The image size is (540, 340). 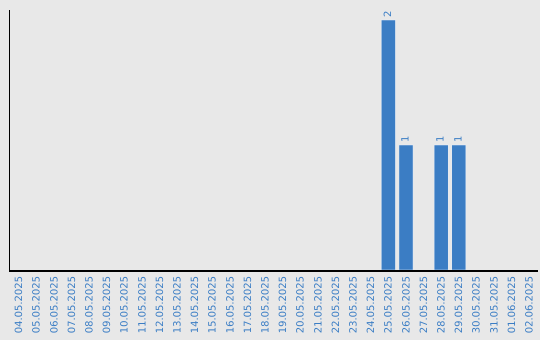 I want to click on x-tick-label: 15.05.2025, so click(x=213, y=305).